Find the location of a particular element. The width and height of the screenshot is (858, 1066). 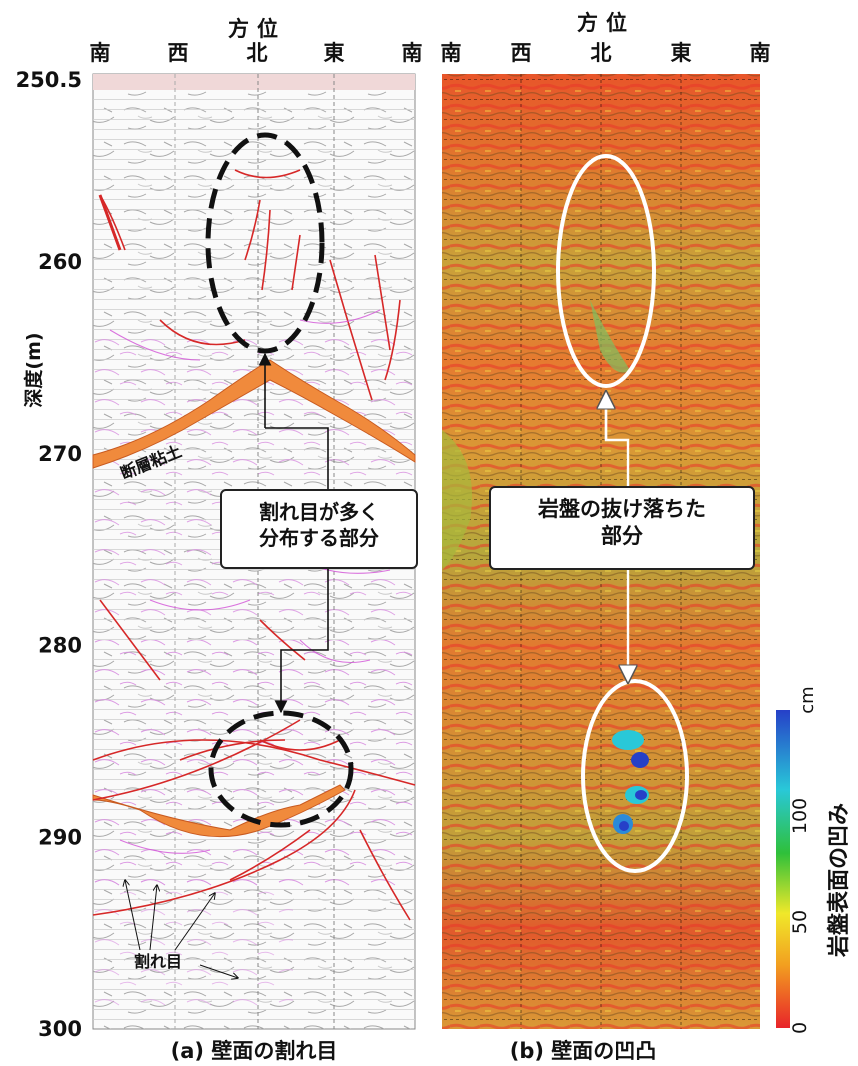

direction-label-b-3: 東 is located at coordinates (681, 53).